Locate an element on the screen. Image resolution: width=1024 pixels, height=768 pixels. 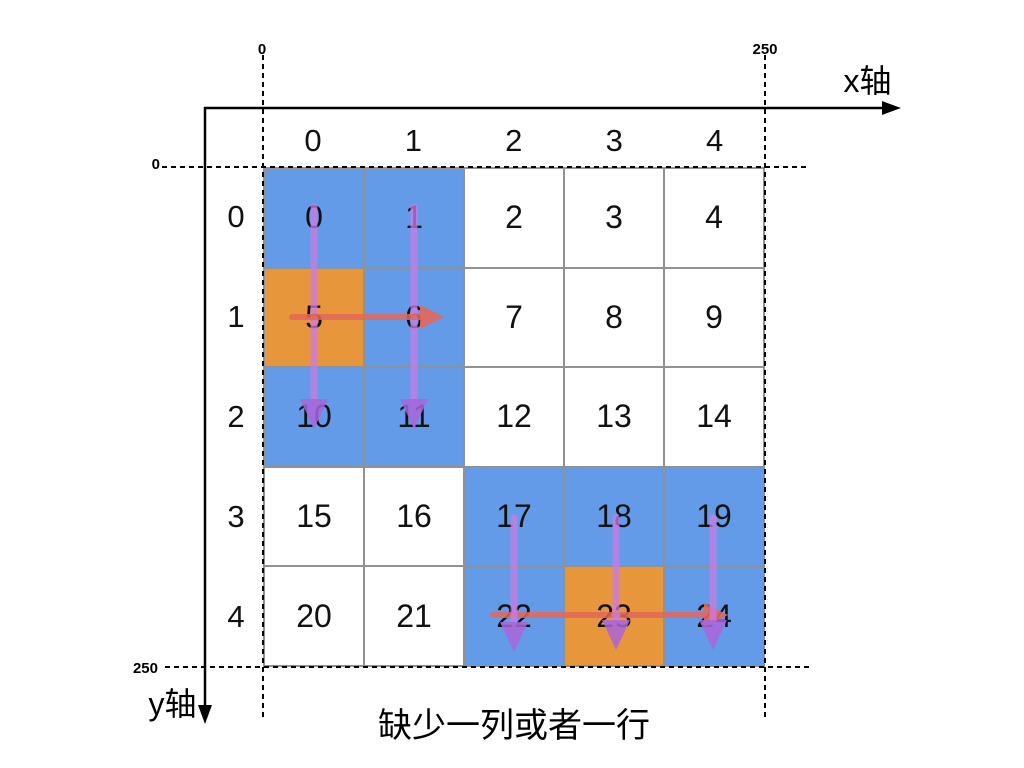
grid-cell-2: 2 is located at coordinates (514, 218).